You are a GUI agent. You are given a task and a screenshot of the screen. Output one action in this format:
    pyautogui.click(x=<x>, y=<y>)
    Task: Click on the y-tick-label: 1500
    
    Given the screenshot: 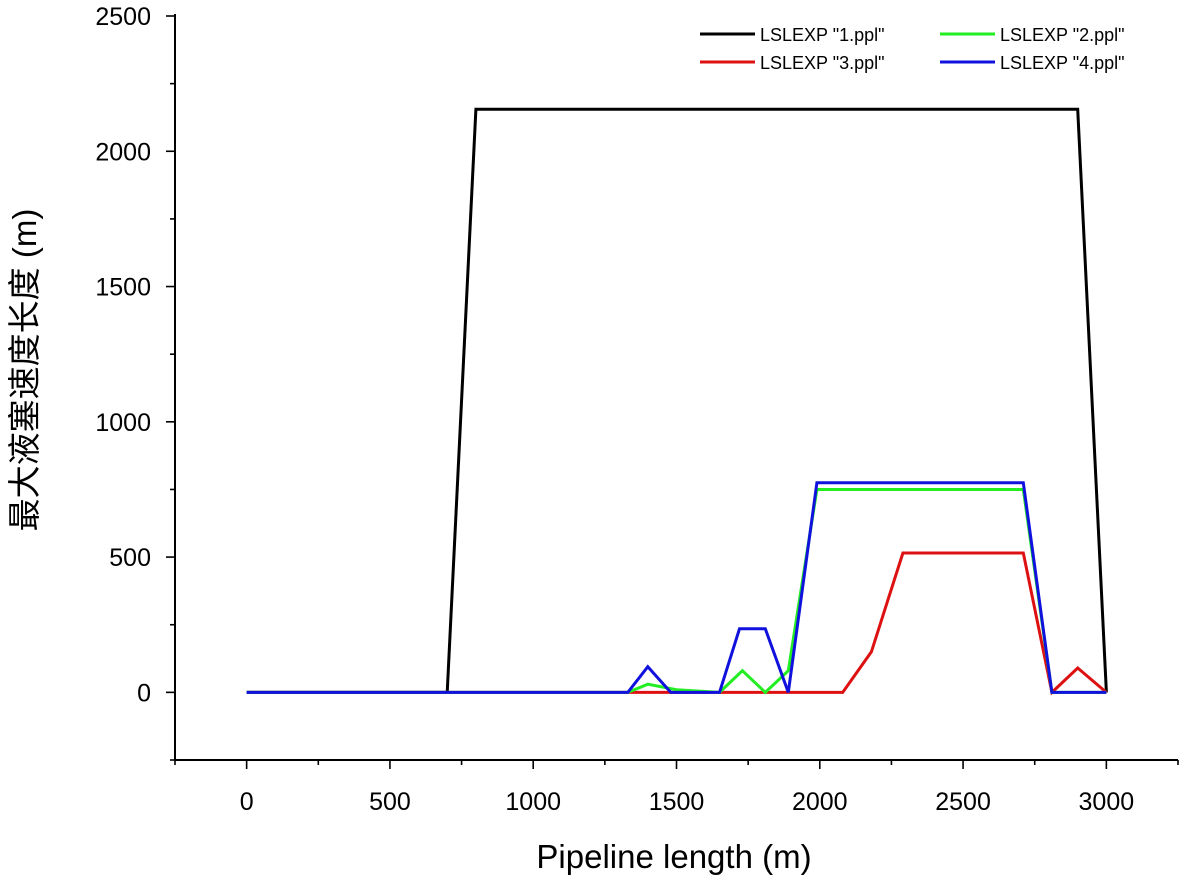 What is the action you would take?
    pyautogui.click(x=123, y=288)
    